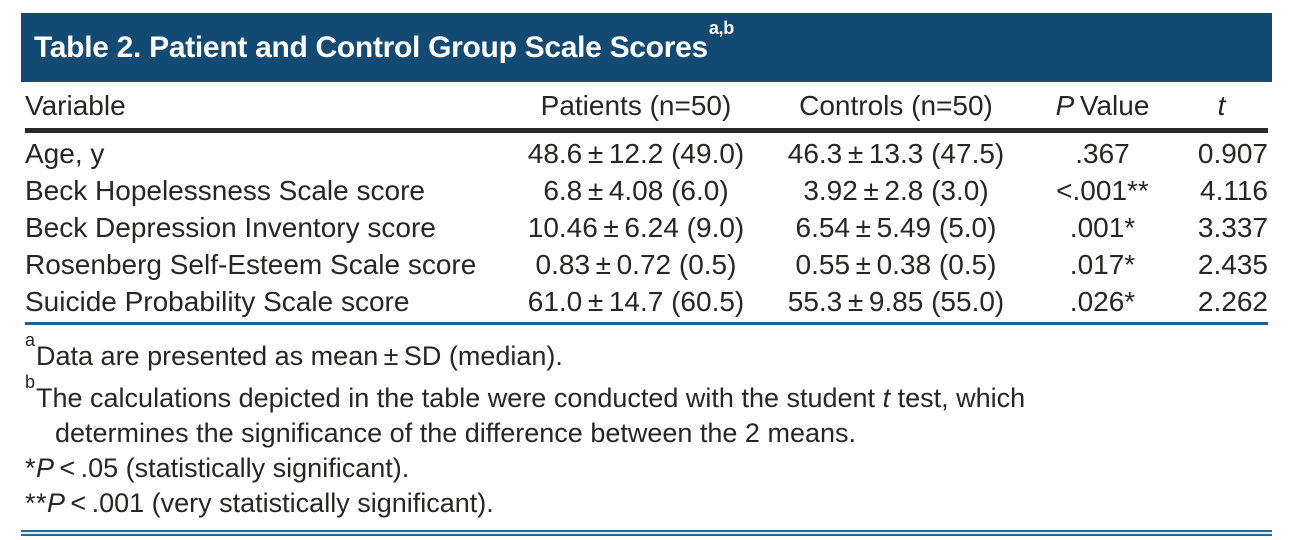 The width and height of the screenshot is (1295, 540). I want to click on cell-variable: Rosenberg Self-Esteem Scale score, so click(251, 264).